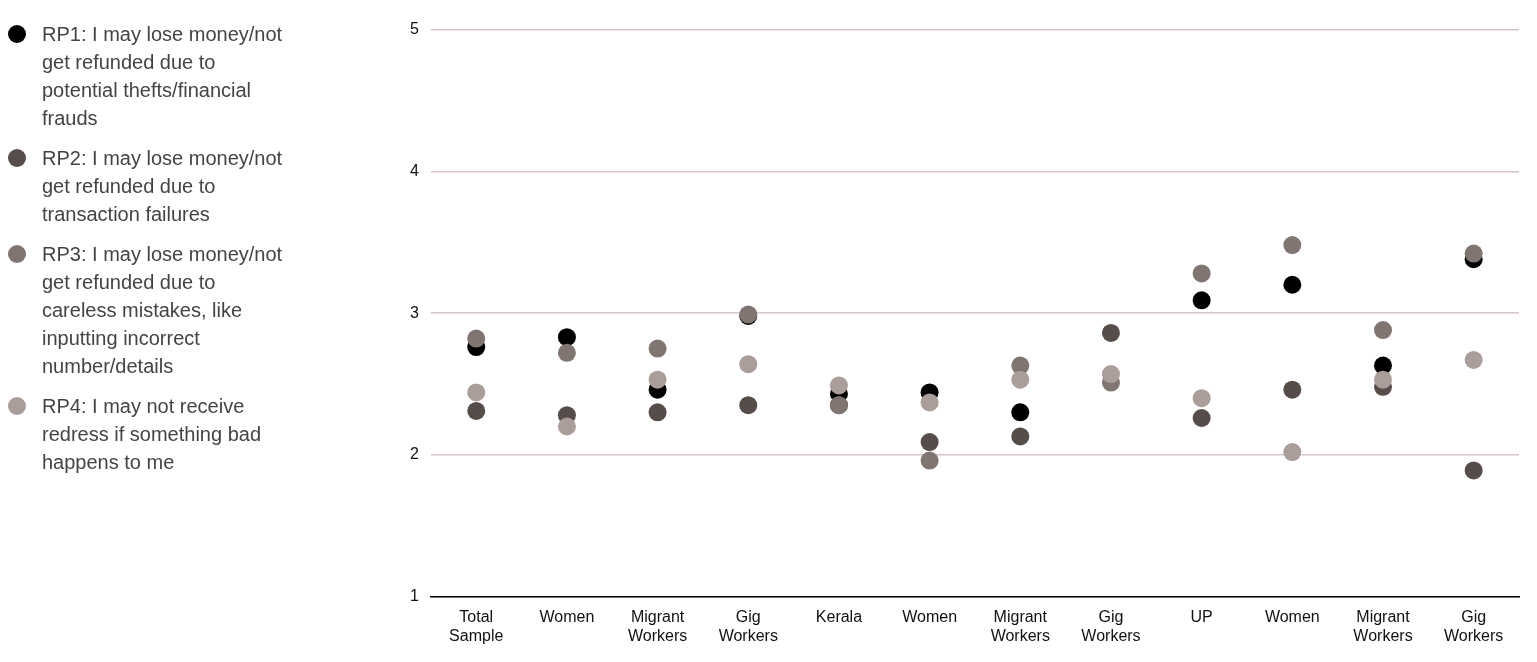 The width and height of the screenshot is (1537, 662). Describe the element at coordinates (152, 434) in the screenshot. I see `legend-label: RP4: I may not receive redress if something bad happens to me` at that location.